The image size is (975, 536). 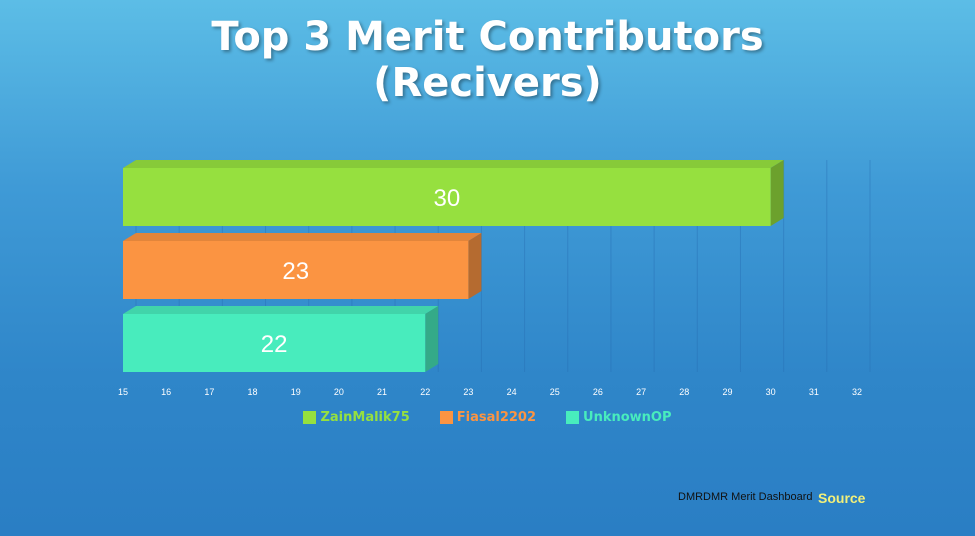 What do you see at coordinates (365, 417) in the screenshot?
I see `legend-label: ZainMalik75` at bounding box center [365, 417].